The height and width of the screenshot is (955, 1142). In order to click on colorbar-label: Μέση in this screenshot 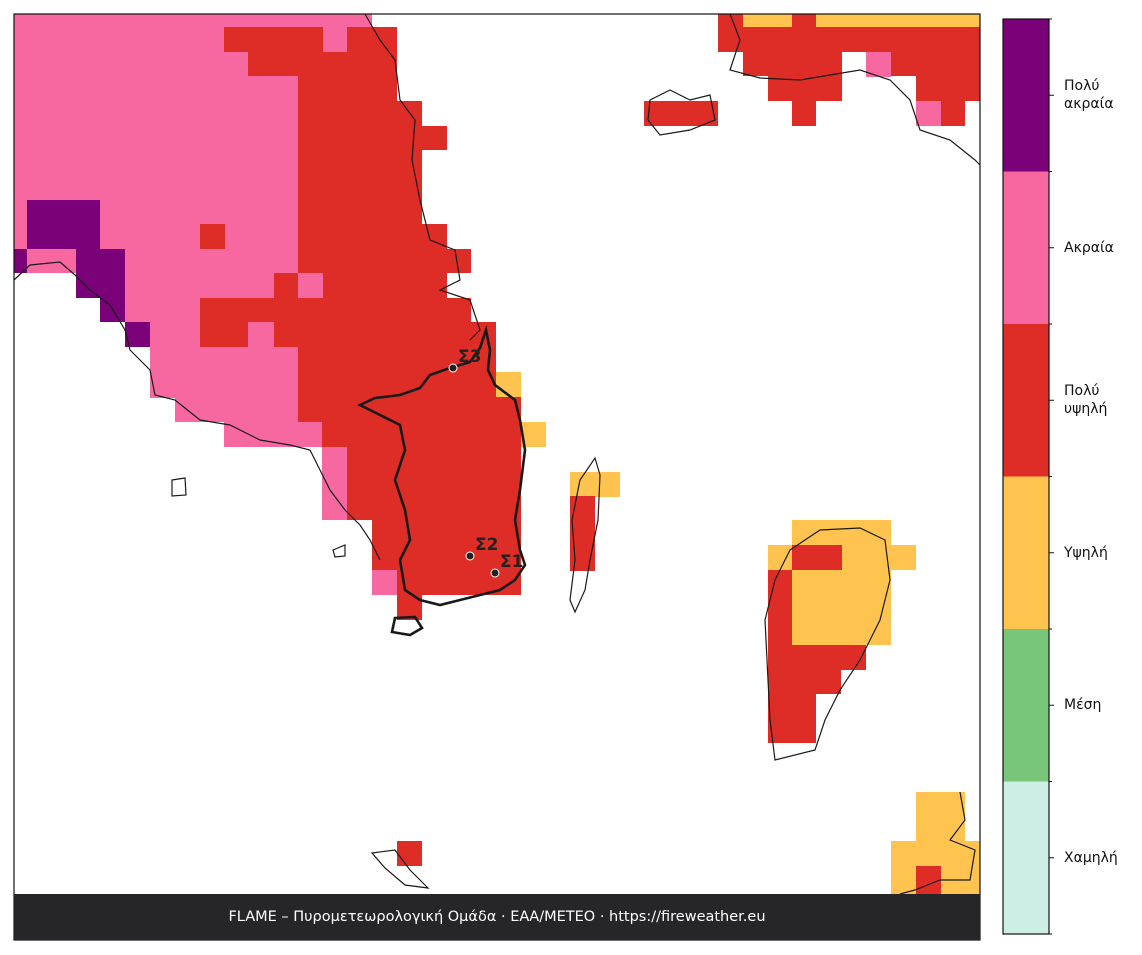, I will do `click(1083, 705)`.